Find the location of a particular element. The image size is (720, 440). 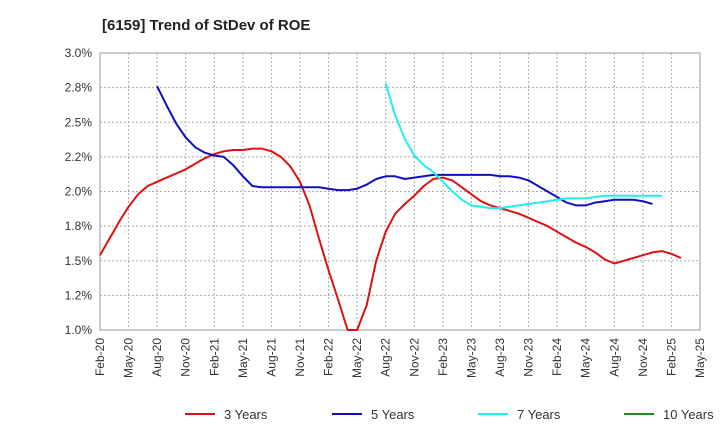

x-tick-label: Nov-22 is located at coordinates (414, 357).